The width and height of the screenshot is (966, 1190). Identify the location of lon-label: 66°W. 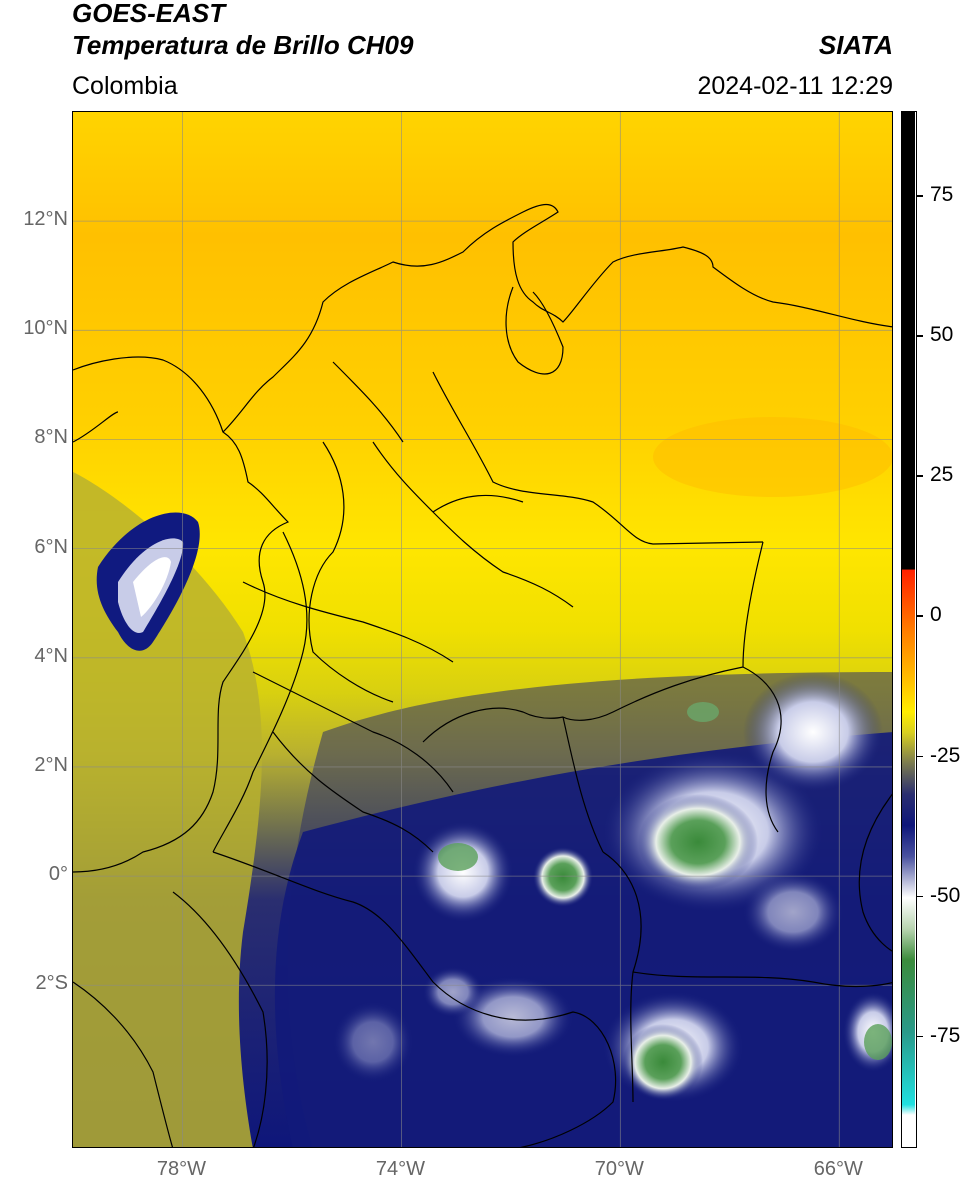
(838, 1169).